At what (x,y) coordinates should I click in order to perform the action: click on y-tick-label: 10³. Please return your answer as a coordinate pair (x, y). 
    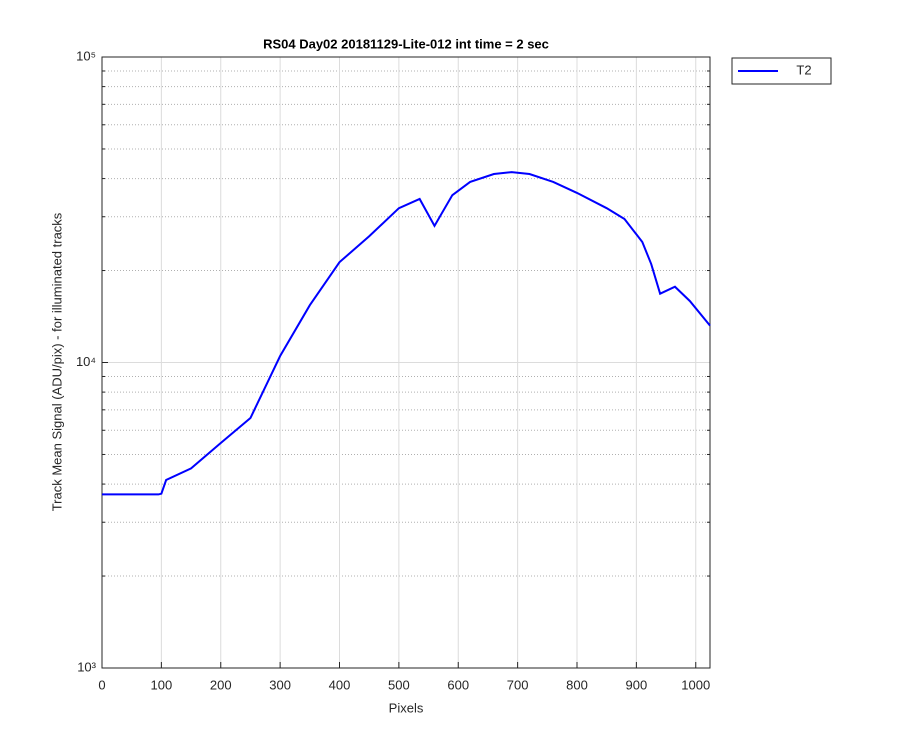
    Looking at the image, I should click on (86, 666).